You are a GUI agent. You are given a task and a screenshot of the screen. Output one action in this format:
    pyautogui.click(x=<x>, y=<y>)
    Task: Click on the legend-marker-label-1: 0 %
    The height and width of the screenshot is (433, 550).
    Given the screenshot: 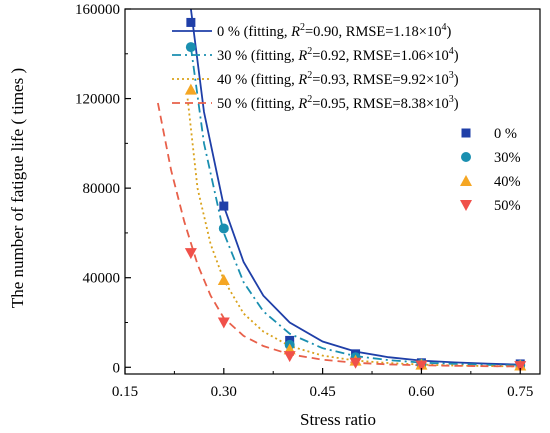 What is the action you would take?
    pyautogui.click(x=505, y=134)
    